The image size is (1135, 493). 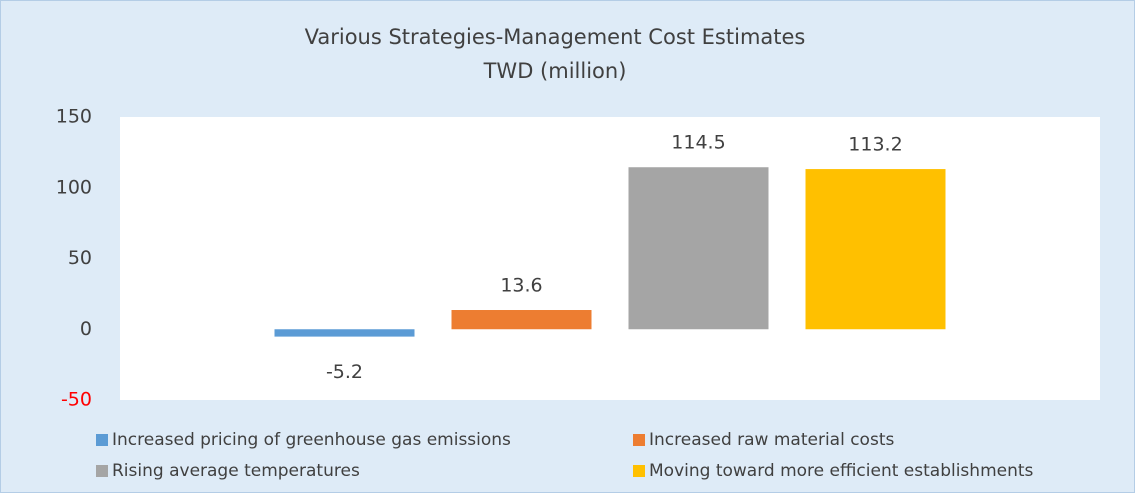 What do you see at coordinates (86, 329) in the screenshot?
I see `y-tick-label: 0` at bounding box center [86, 329].